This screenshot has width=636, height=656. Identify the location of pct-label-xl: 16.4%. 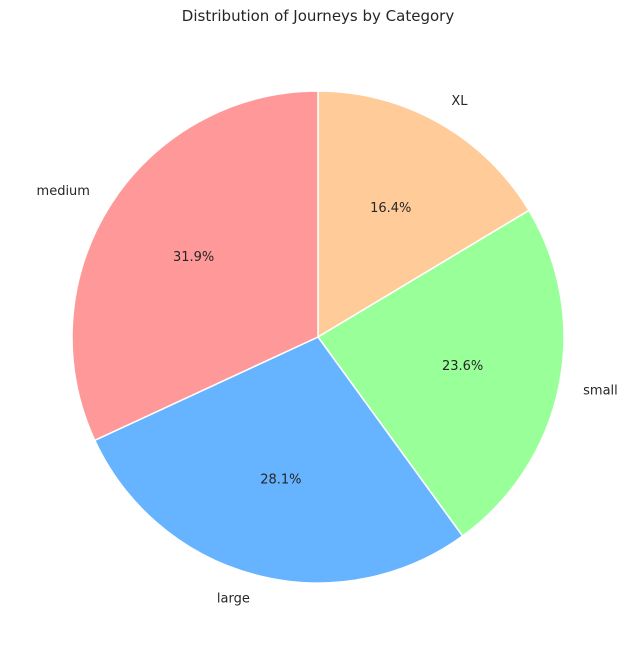
(390, 208).